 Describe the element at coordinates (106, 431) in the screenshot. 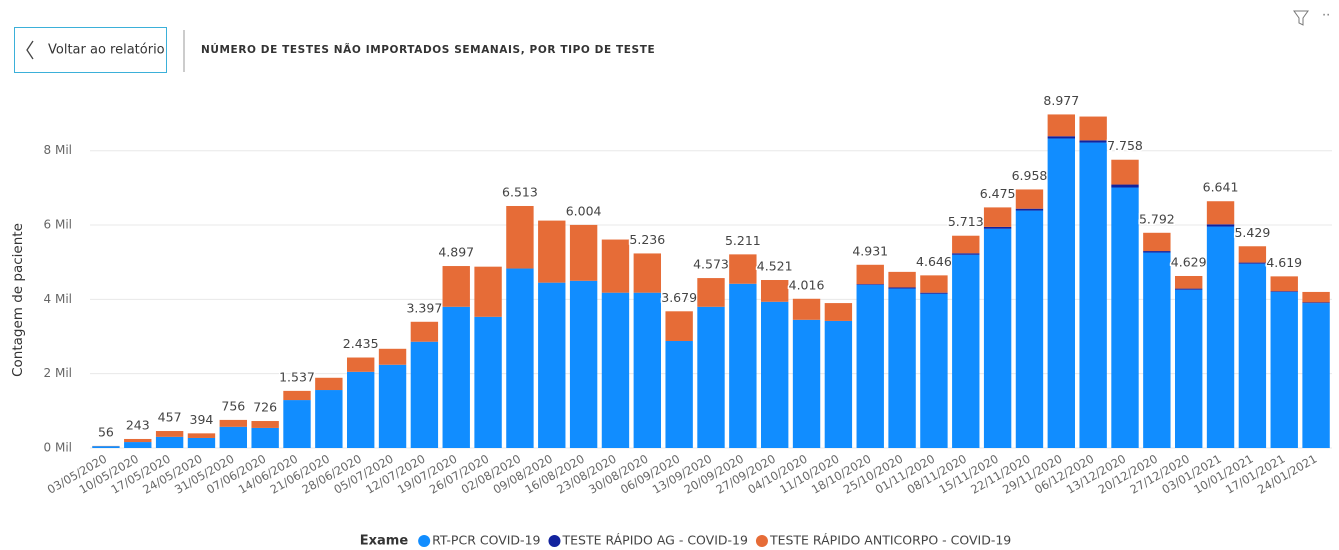

I see `total-label: 56` at that location.